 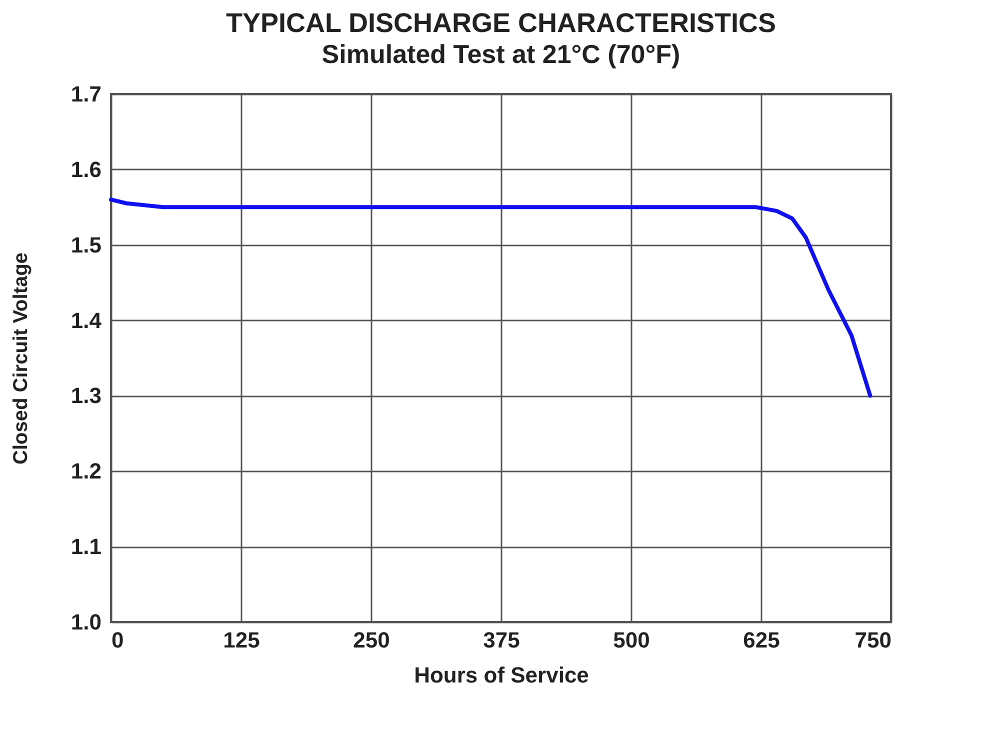 What do you see at coordinates (86, 169) in the screenshot?
I see `y-tick-label: 1.6` at bounding box center [86, 169].